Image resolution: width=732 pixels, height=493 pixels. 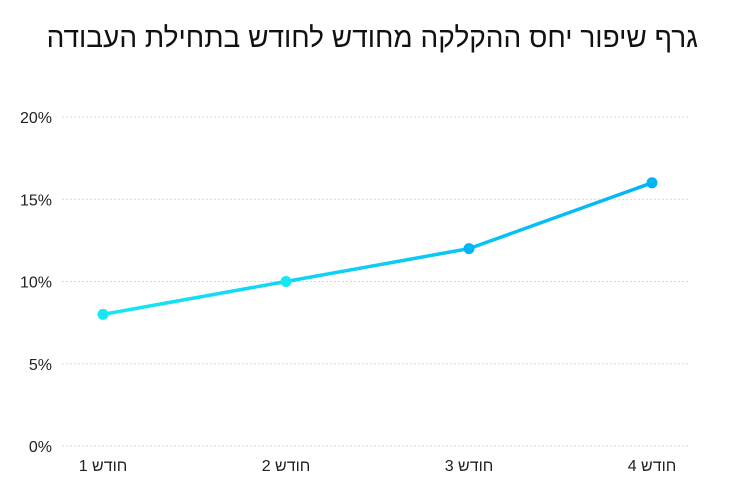 What do you see at coordinates (103, 466) in the screenshot?
I see `x-tick-label: חודש 1` at bounding box center [103, 466].